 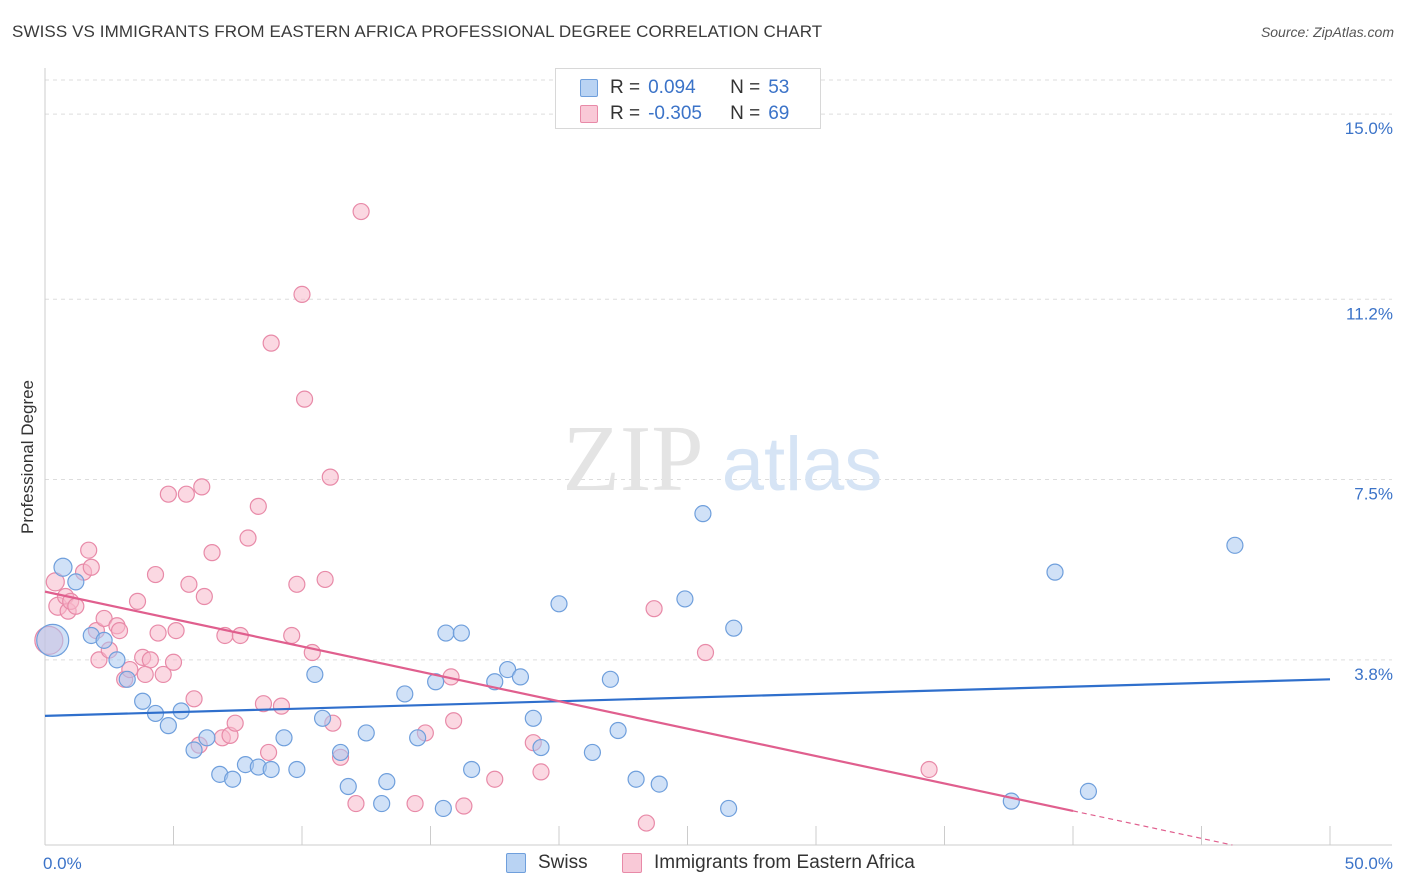 What do you see at coordinates (675, 113) in the screenshot?
I see `legend-r-value: -0.305` at bounding box center [675, 113].